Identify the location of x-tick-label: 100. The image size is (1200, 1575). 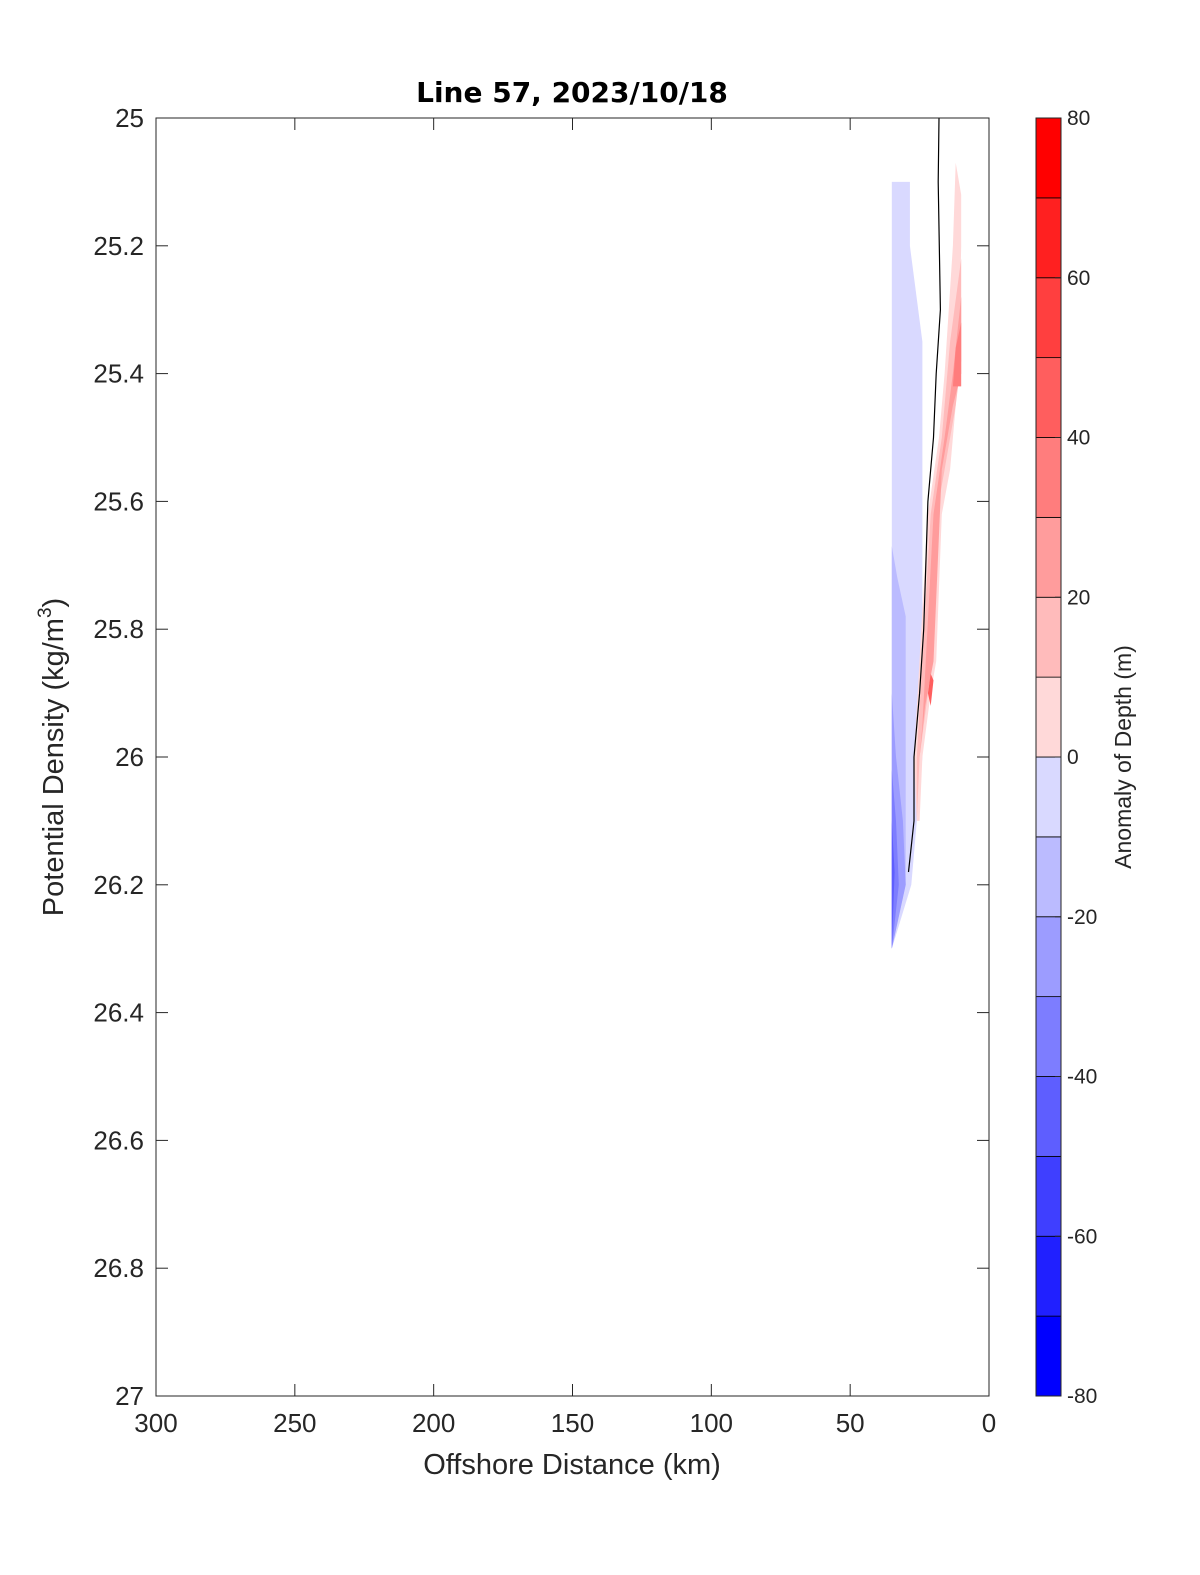
(711, 1423).